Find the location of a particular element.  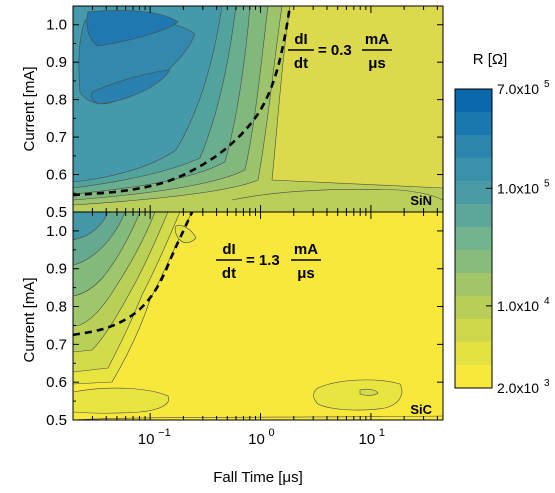

upper-annotation-unit-denominator: μs is located at coordinates (377, 63).